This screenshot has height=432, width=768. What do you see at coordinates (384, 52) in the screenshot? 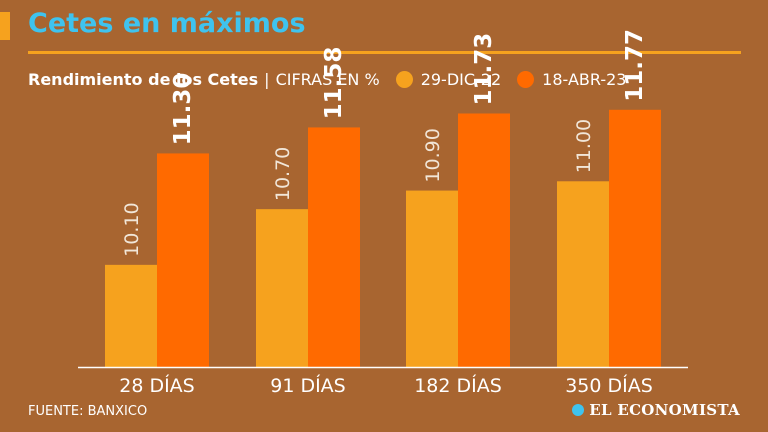
I see `title-divider` at bounding box center [384, 52].